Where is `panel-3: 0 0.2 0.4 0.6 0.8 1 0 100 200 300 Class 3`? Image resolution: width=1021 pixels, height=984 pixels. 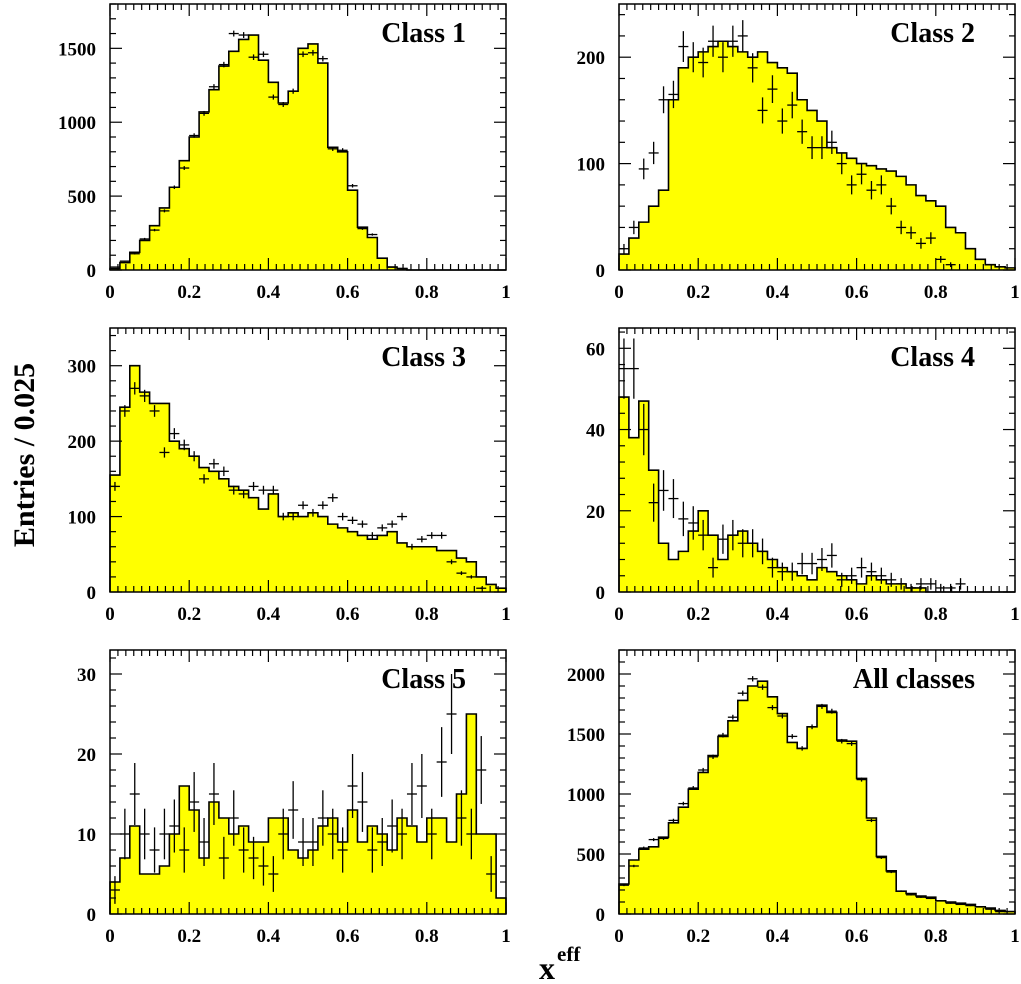
panel-3: 0 0.2 0.4 0.6 0.8 1 0 100 200 300 Class 3 is located at coordinates (289, 476).